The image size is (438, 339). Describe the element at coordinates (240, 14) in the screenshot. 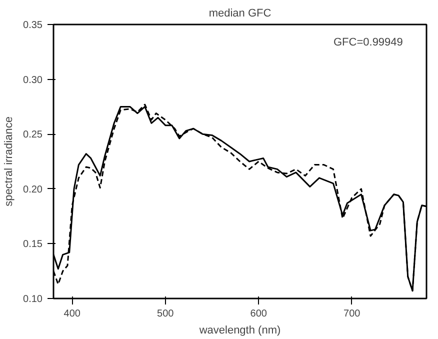

I see `chart-title: median GFC` at that location.